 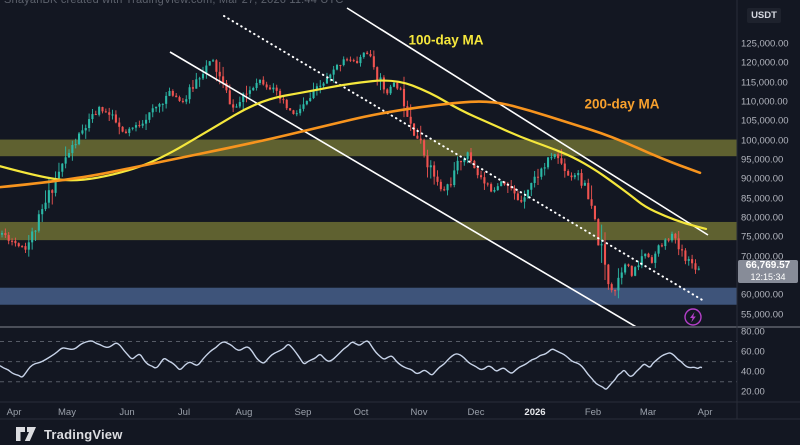 What do you see at coordinates (764, 83) in the screenshot?
I see `price-axis-tick: 115,000.00` at bounding box center [764, 83].